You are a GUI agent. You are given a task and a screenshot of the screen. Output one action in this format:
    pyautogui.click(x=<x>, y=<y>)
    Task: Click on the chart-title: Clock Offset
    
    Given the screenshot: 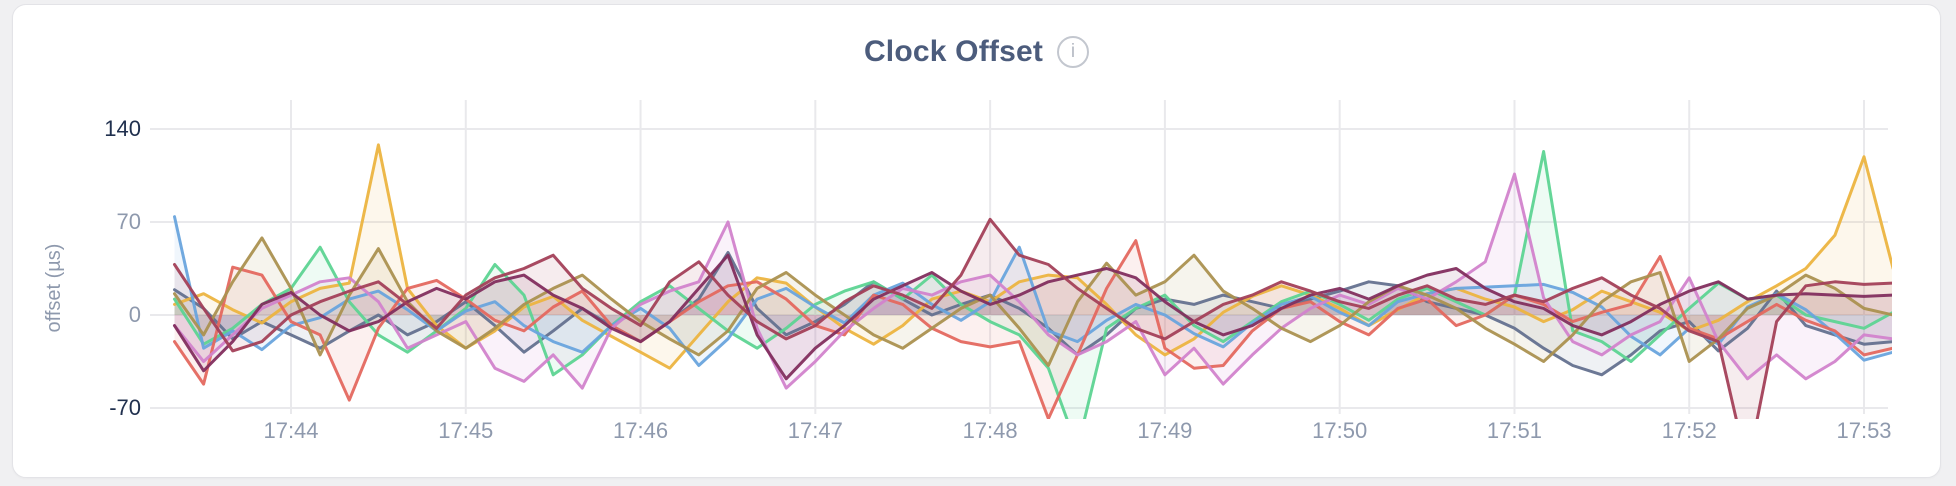 What is the action you would take?
    pyautogui.click(x=953, y=51)
    